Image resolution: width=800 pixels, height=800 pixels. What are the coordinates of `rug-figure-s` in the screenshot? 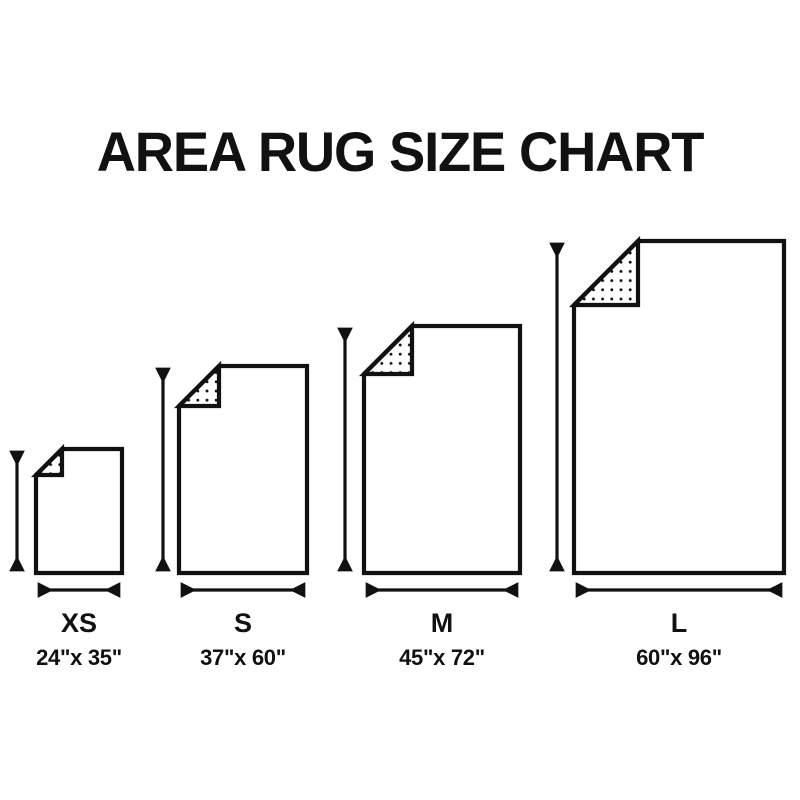 It's located at (232, 479).